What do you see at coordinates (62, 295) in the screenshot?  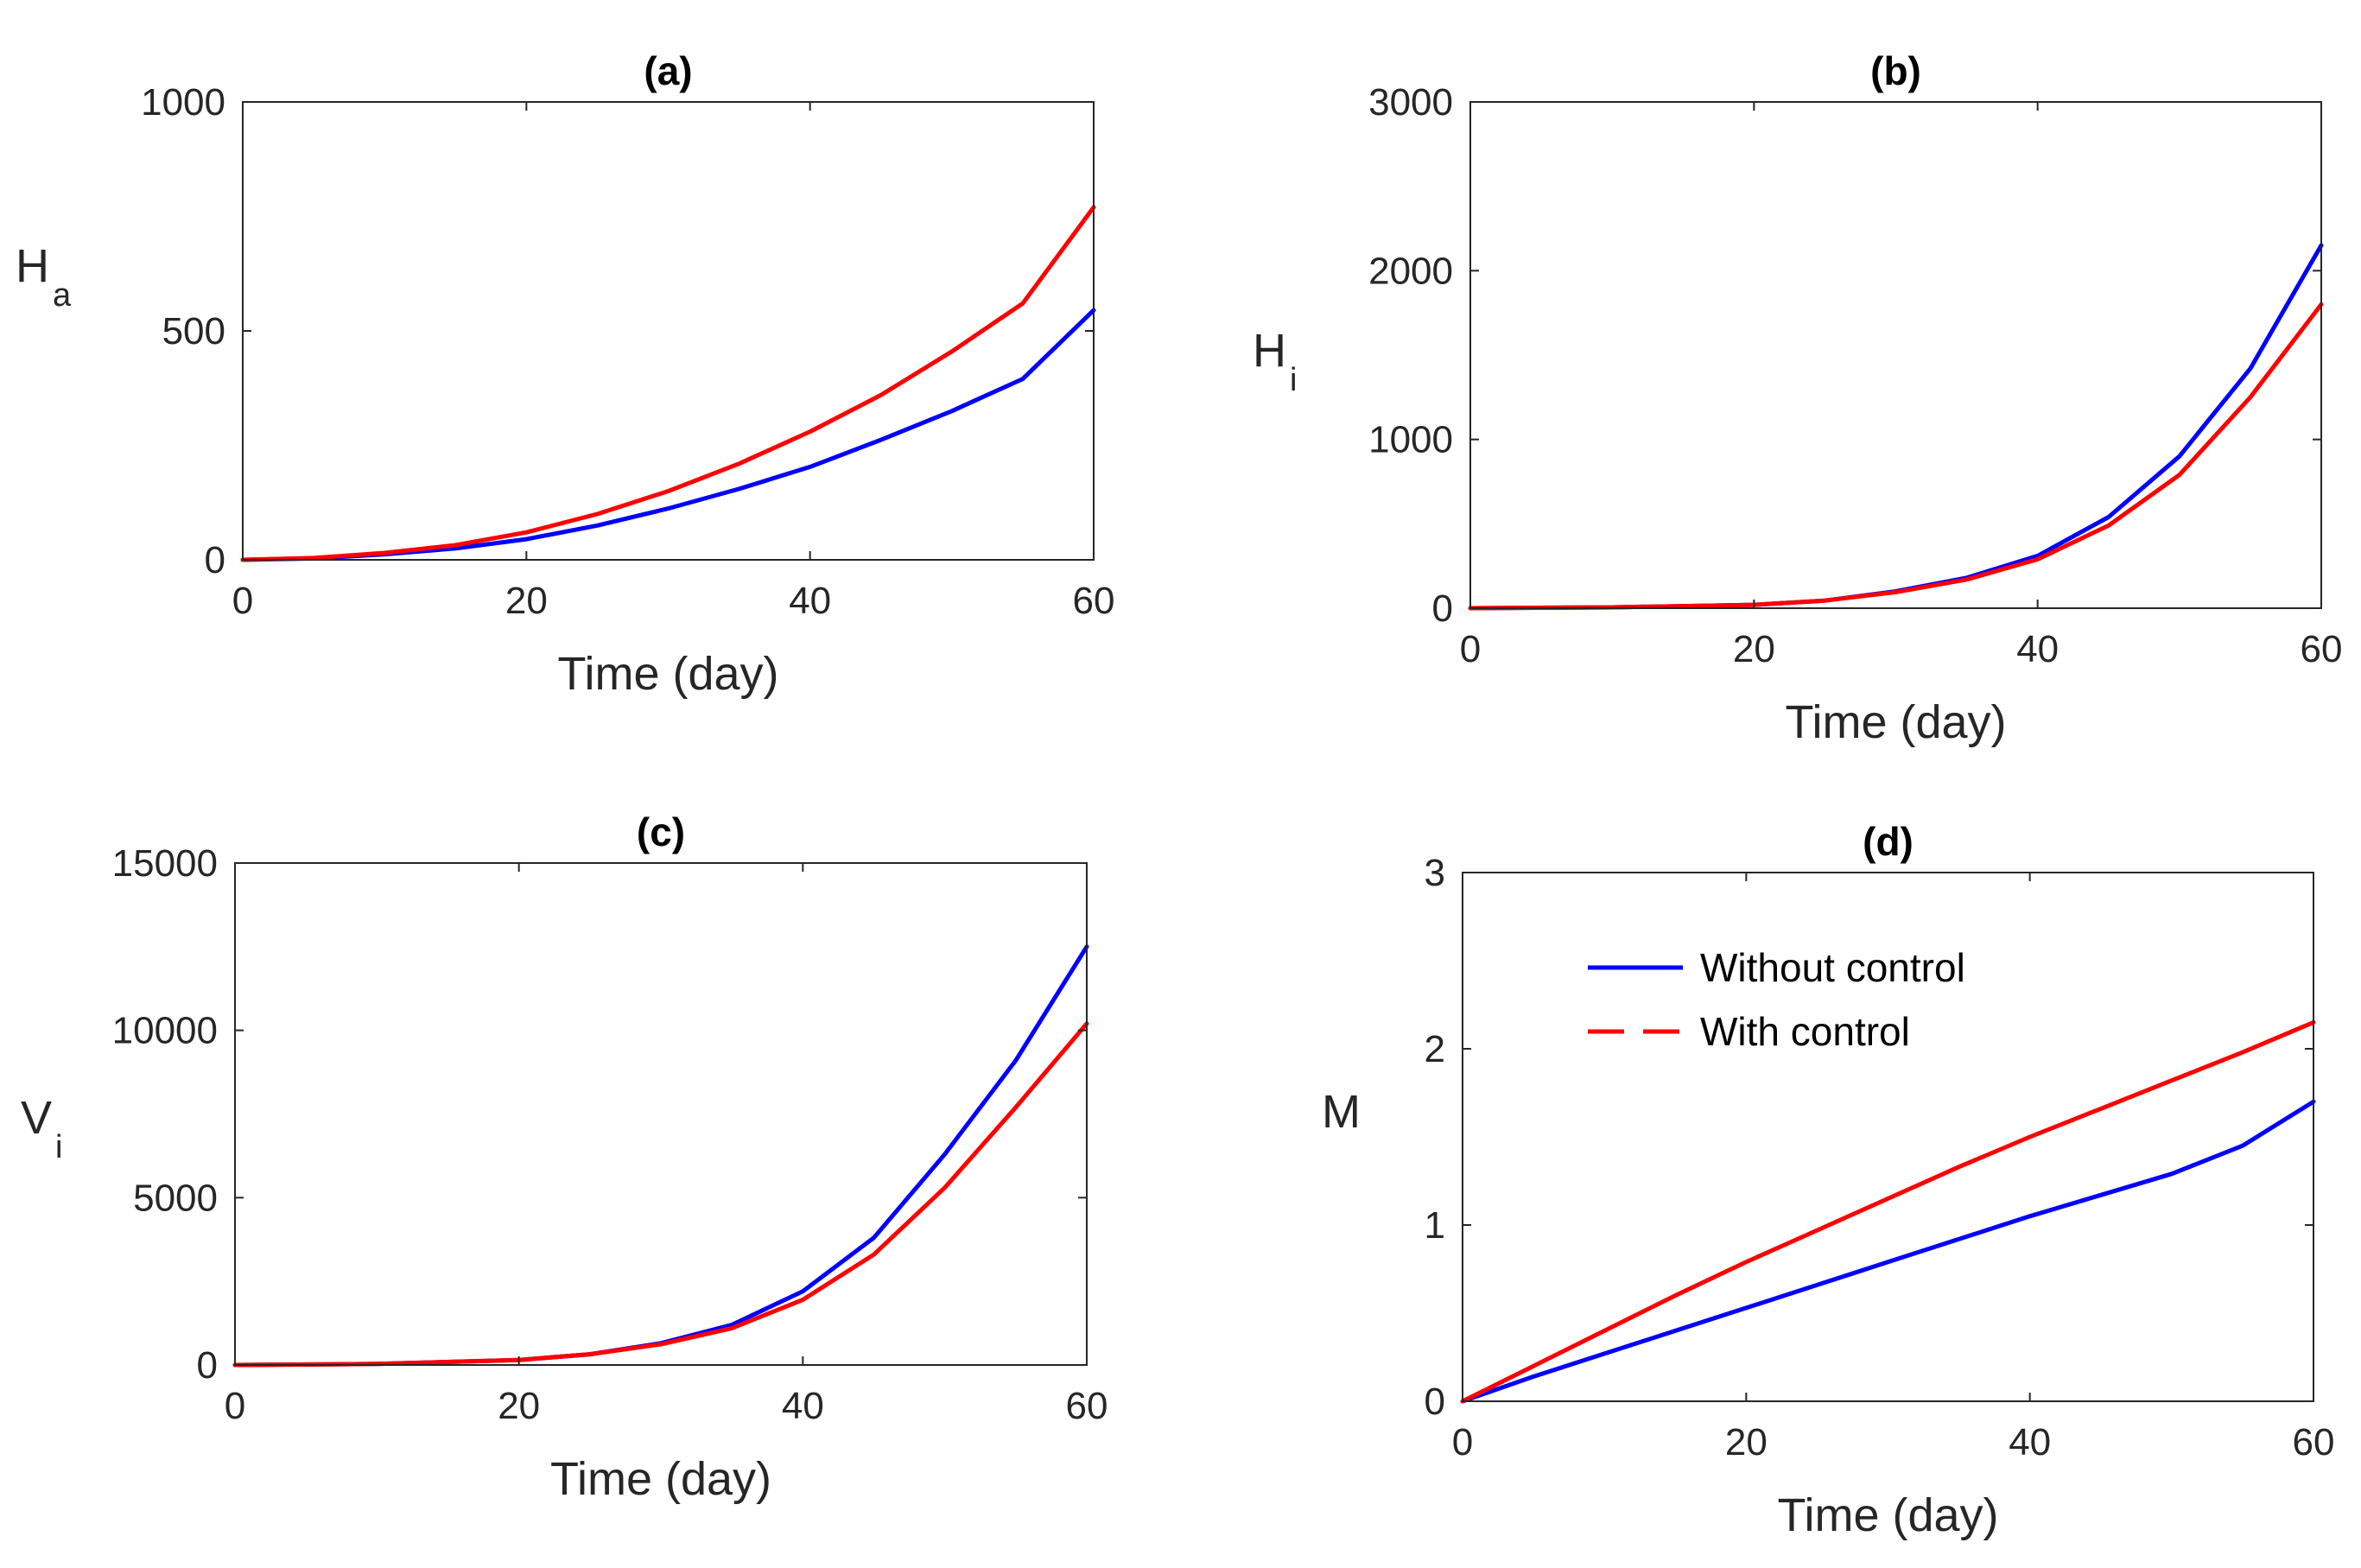 I see `y-axis-label-subscript: a` at bounding box center [62, 295].